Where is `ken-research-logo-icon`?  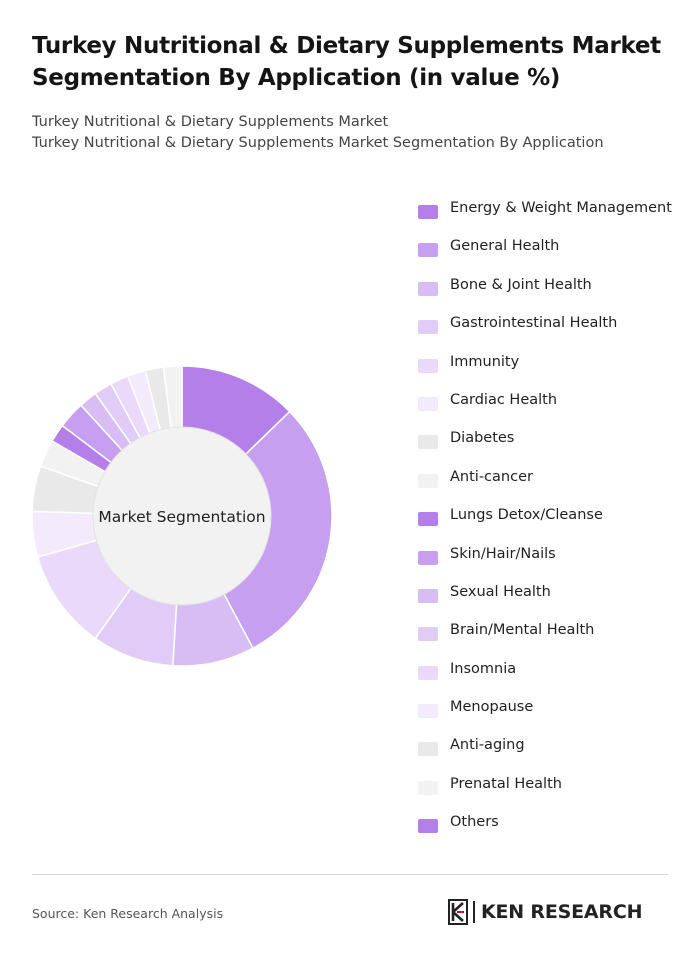 ken-research-logo-icon is located at coordinates (458, 912).